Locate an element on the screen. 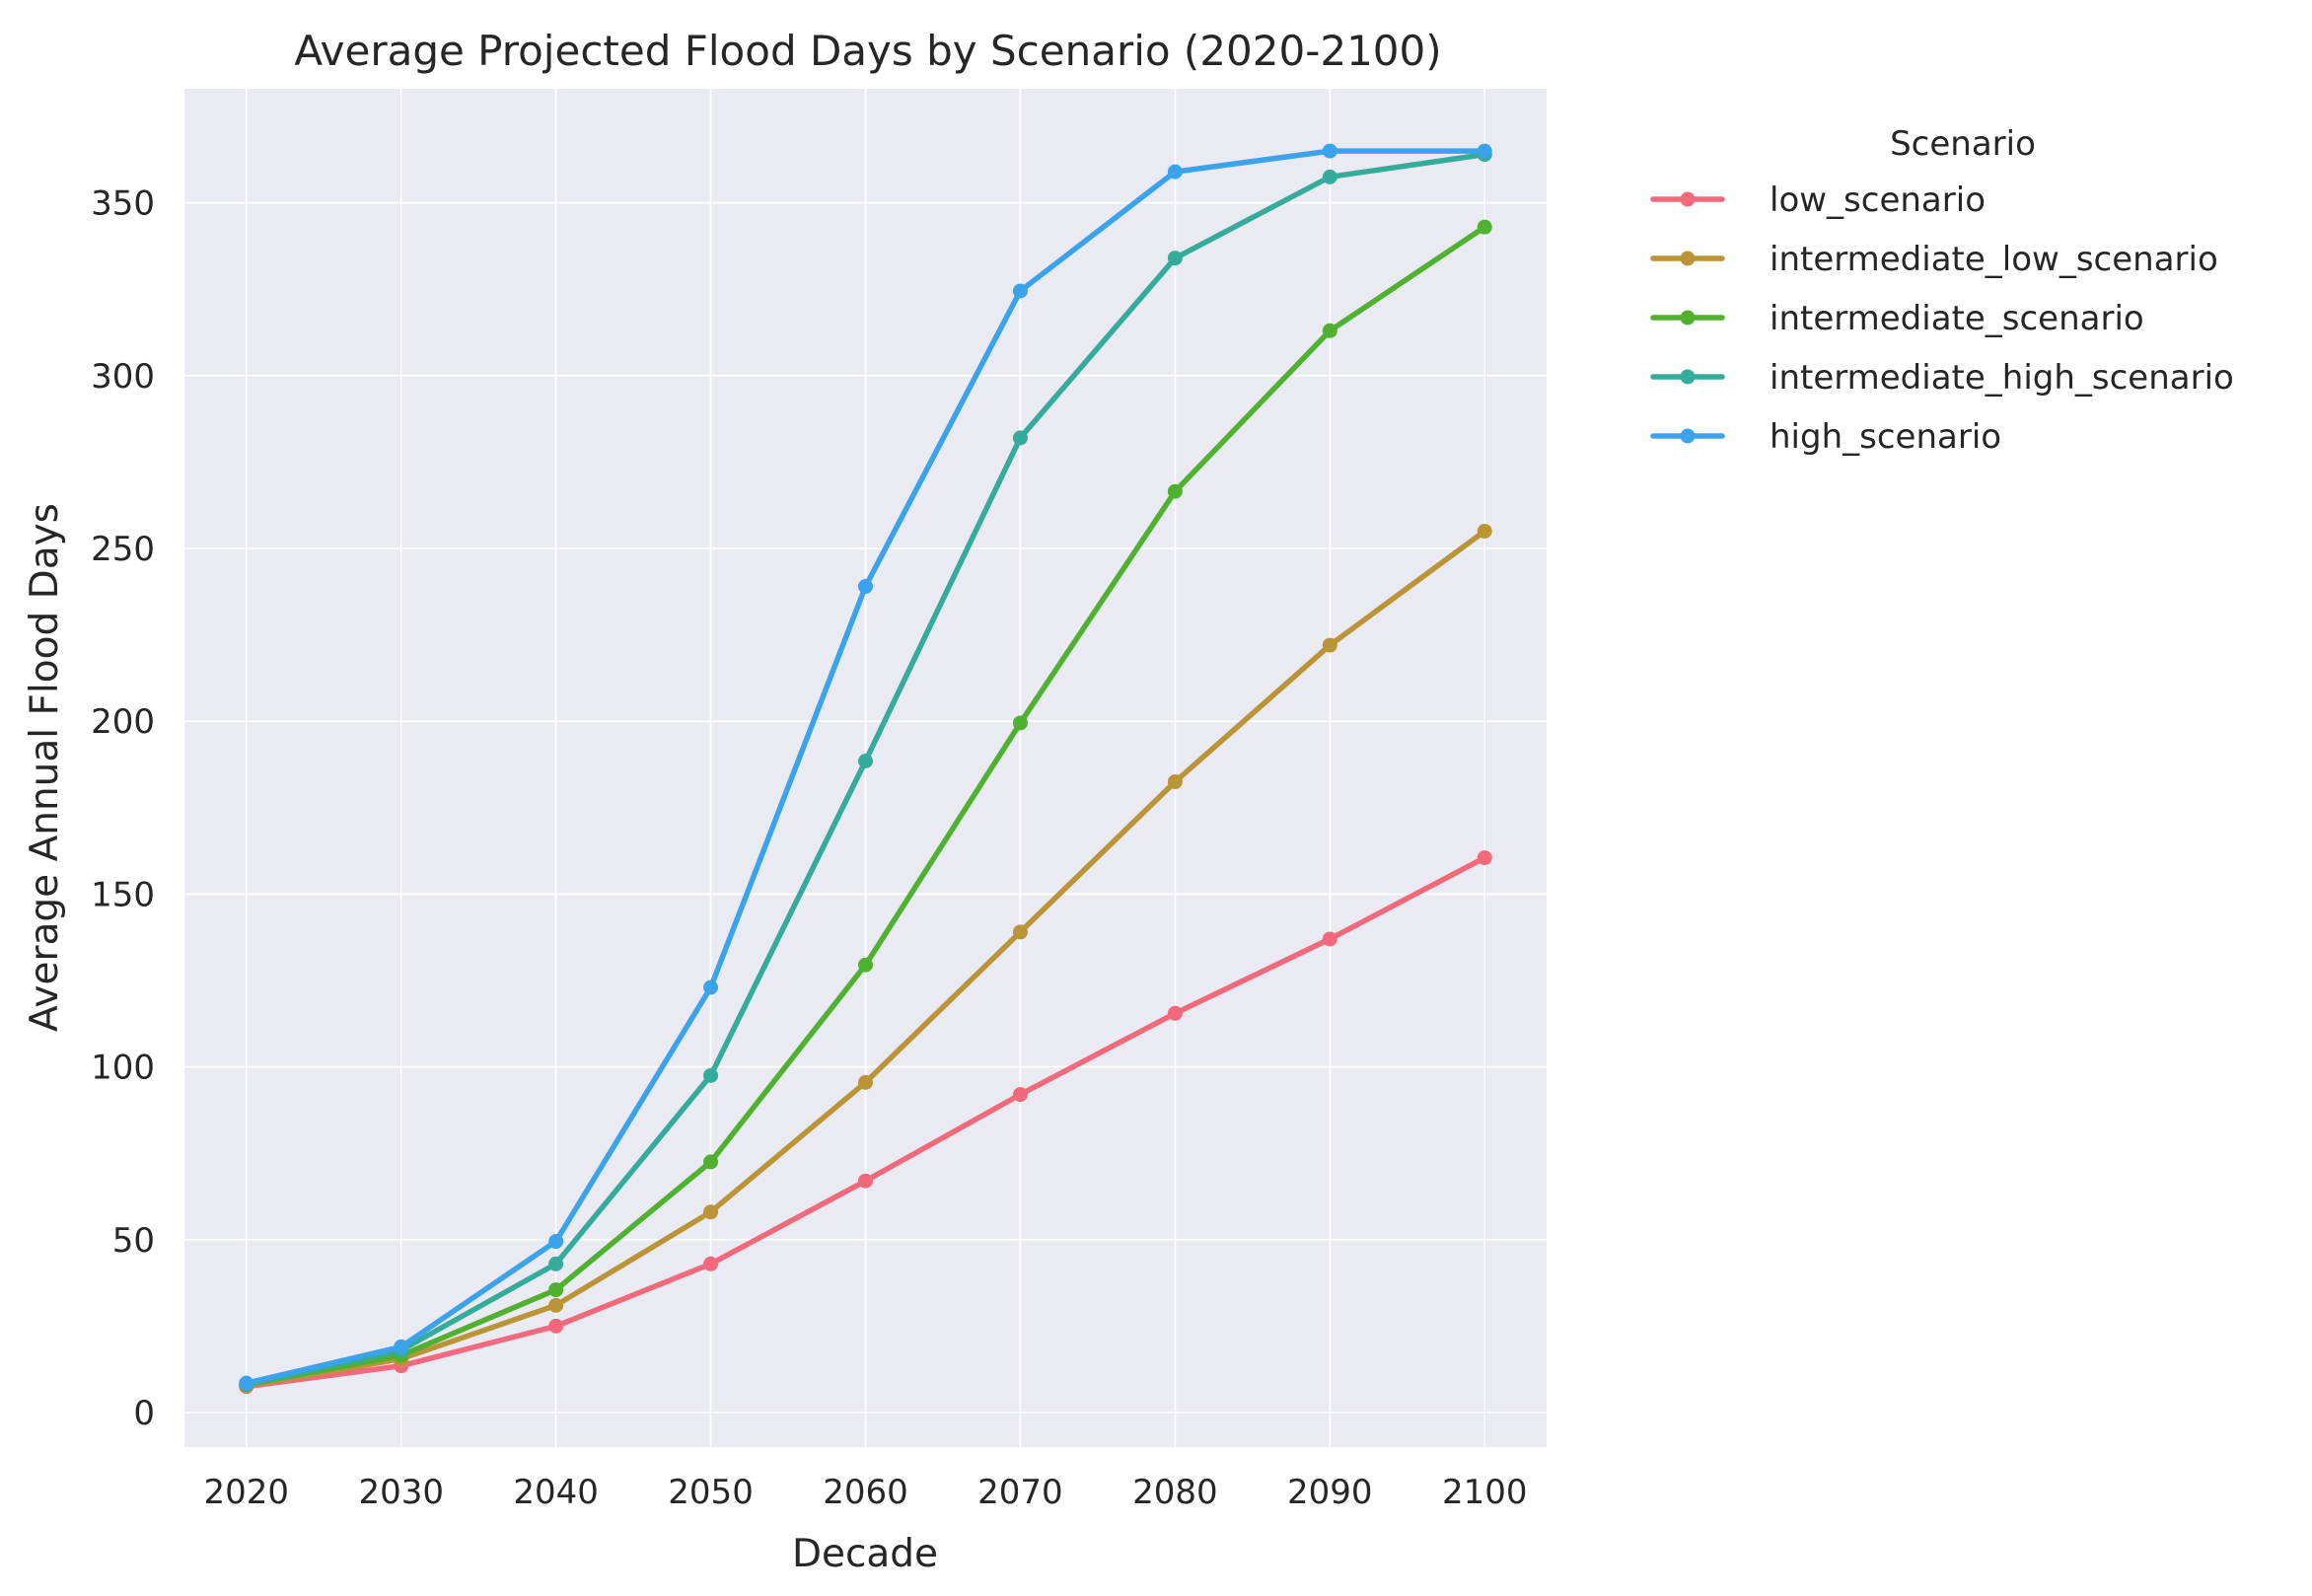  legend-entry: high_scenario is located at coordinates (1825, 437).